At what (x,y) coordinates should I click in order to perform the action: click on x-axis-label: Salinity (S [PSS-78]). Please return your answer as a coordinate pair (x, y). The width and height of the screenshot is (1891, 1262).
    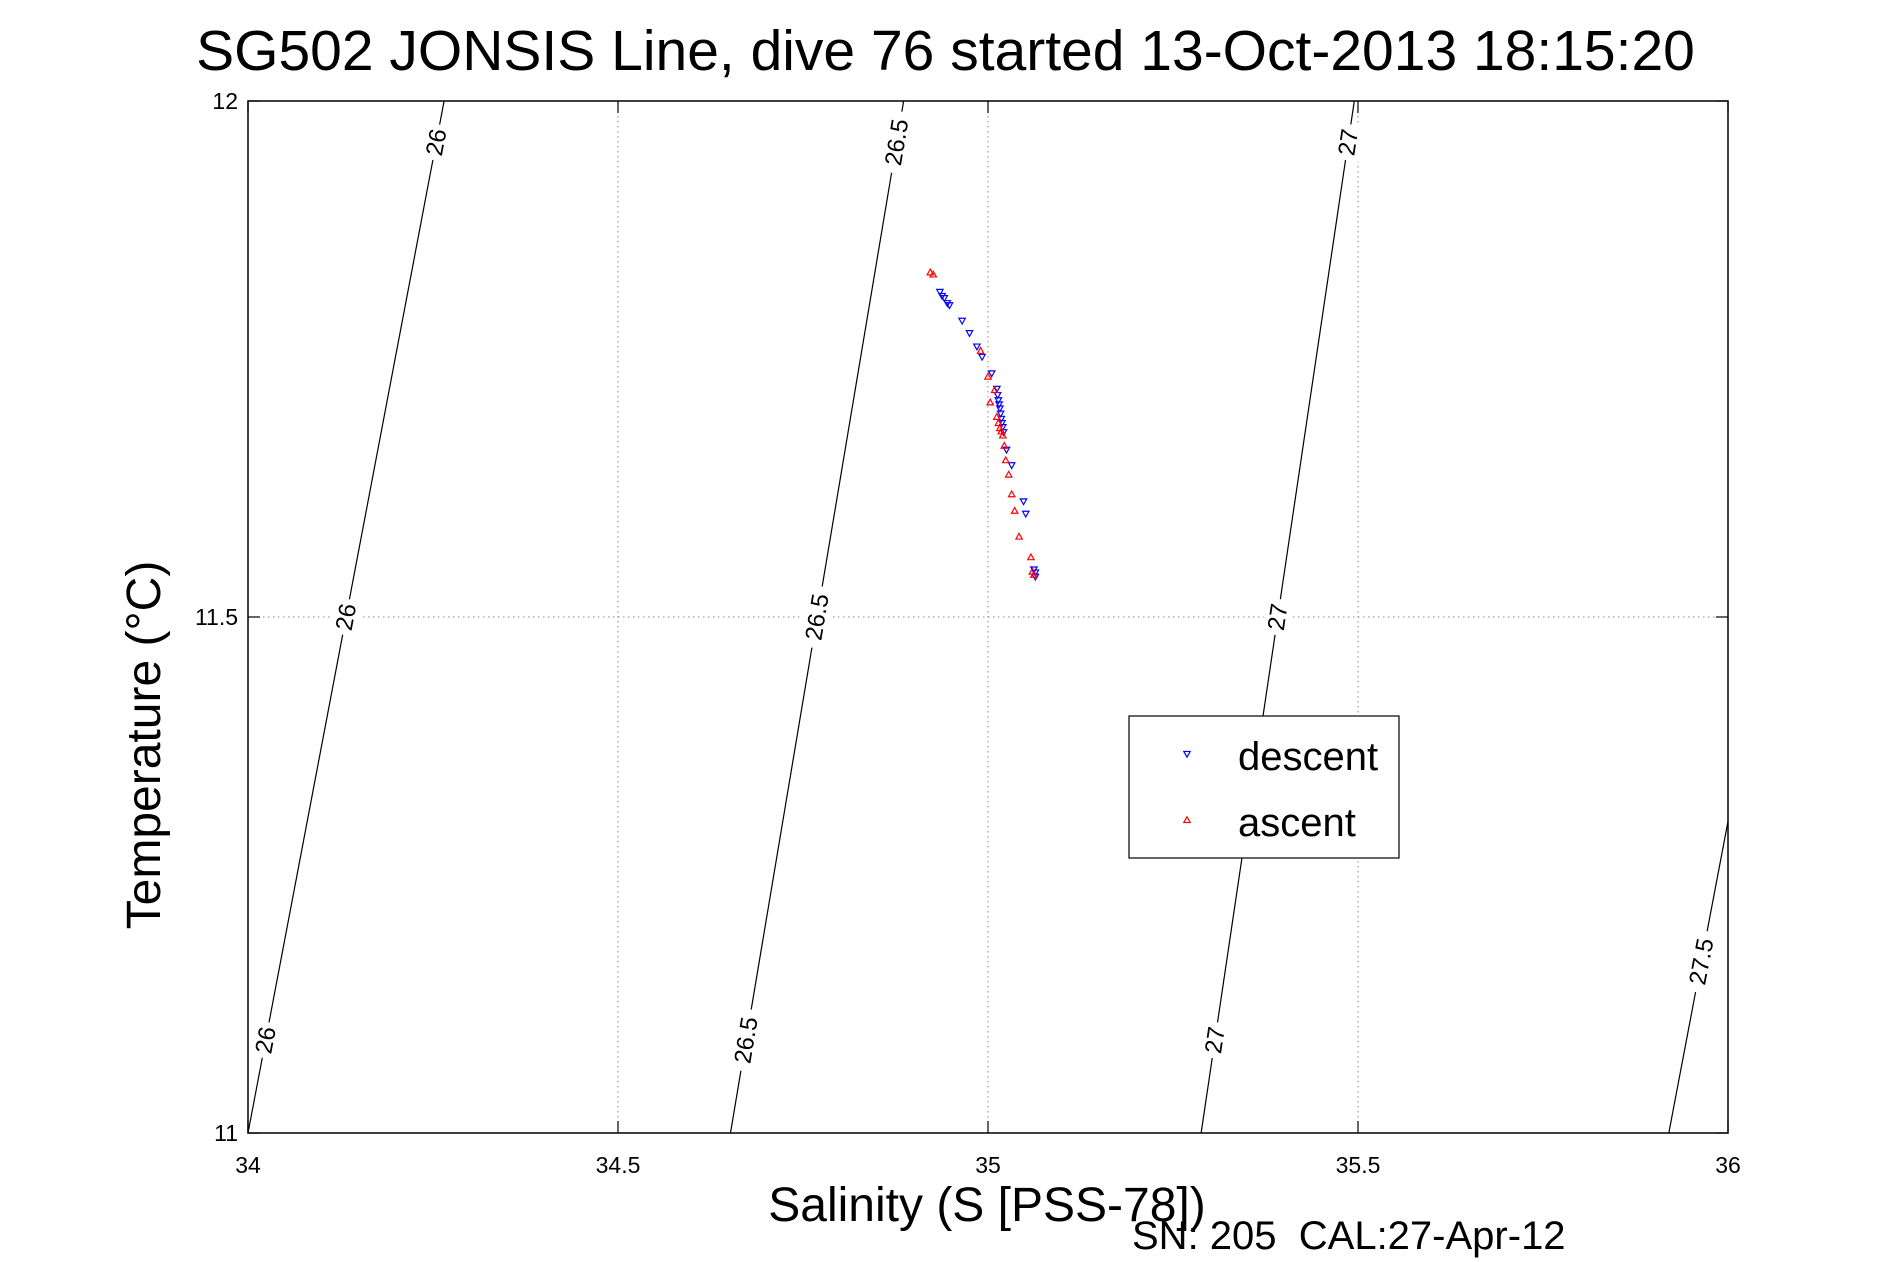
    Looking at the image, I should click on (987, 1205).